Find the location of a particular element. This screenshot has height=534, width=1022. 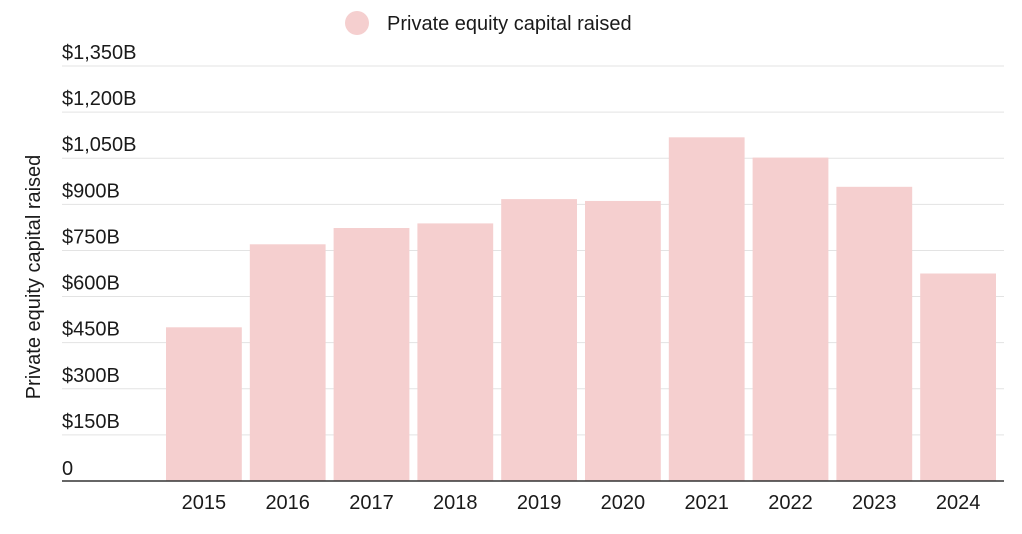

y-tick-label: $750B is located at coordinates (91, 237).